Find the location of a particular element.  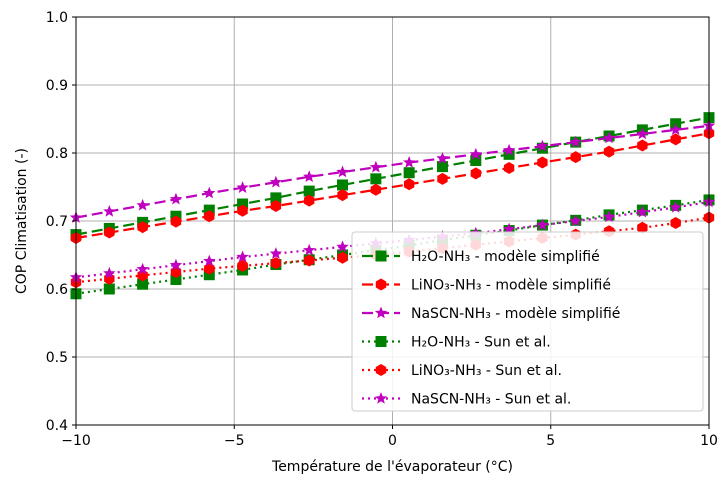

x-tick-label: −5 is located at coordinates (234, 441).